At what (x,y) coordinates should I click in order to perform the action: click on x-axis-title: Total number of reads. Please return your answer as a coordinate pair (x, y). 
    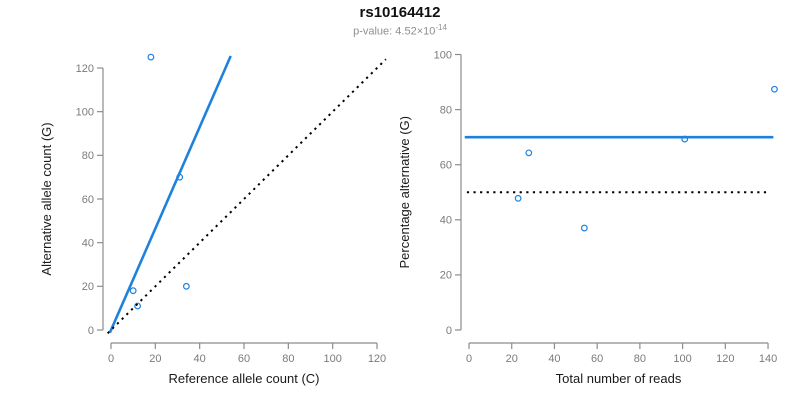
    Looking at the image, I should click on (619, 378).